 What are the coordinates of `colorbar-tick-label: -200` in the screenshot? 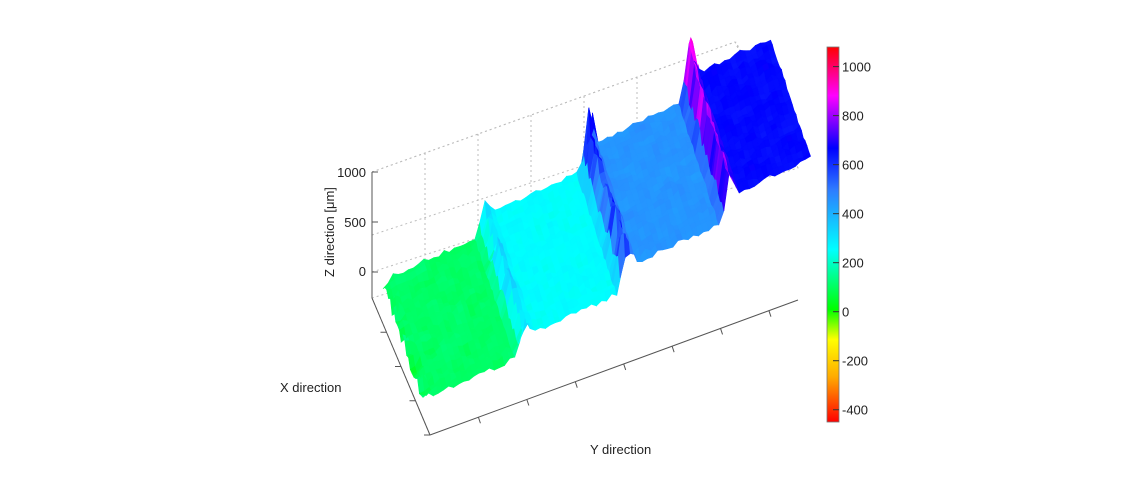 It's located at (855, 361).